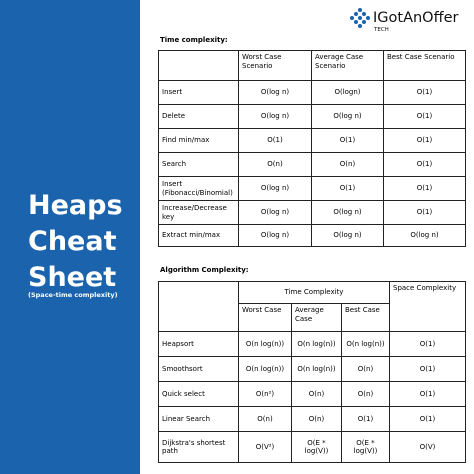  Describe the element at coordinates (198, 116) in the screenshot. I see `row-label: Delete` at that location.